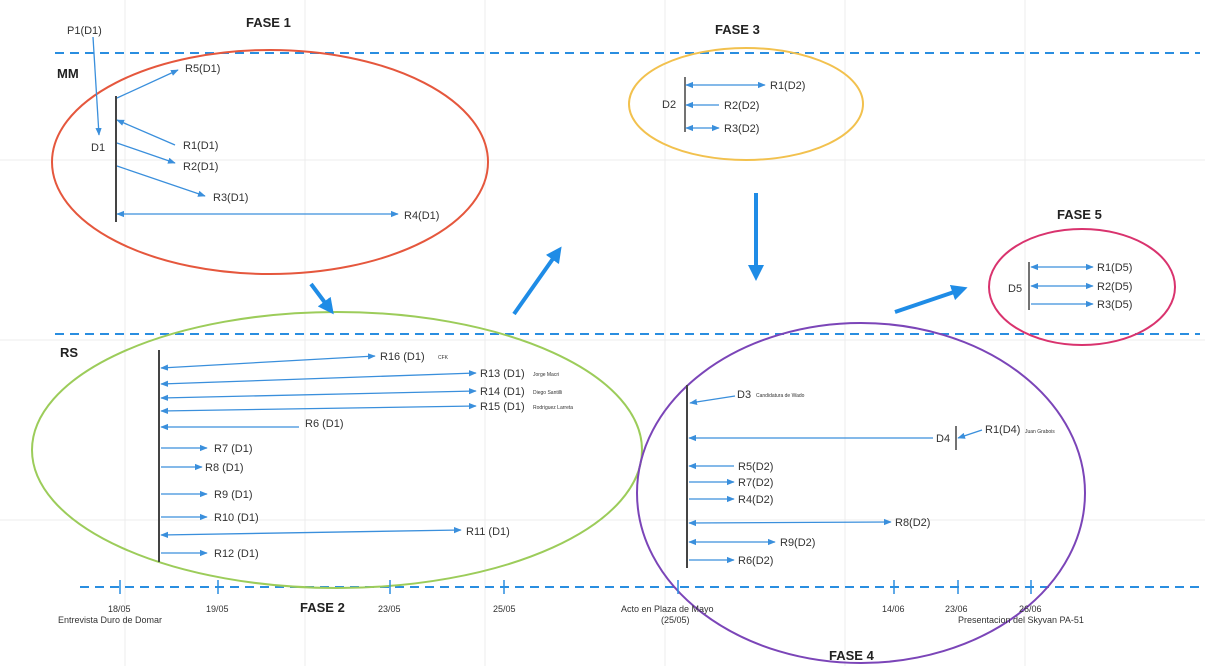 The image size is (1205, 666). What do you see at coordinates (98, 148) in the screenshot?
I see `phase1-d1-label: D1` at bounding box center [98, 148].